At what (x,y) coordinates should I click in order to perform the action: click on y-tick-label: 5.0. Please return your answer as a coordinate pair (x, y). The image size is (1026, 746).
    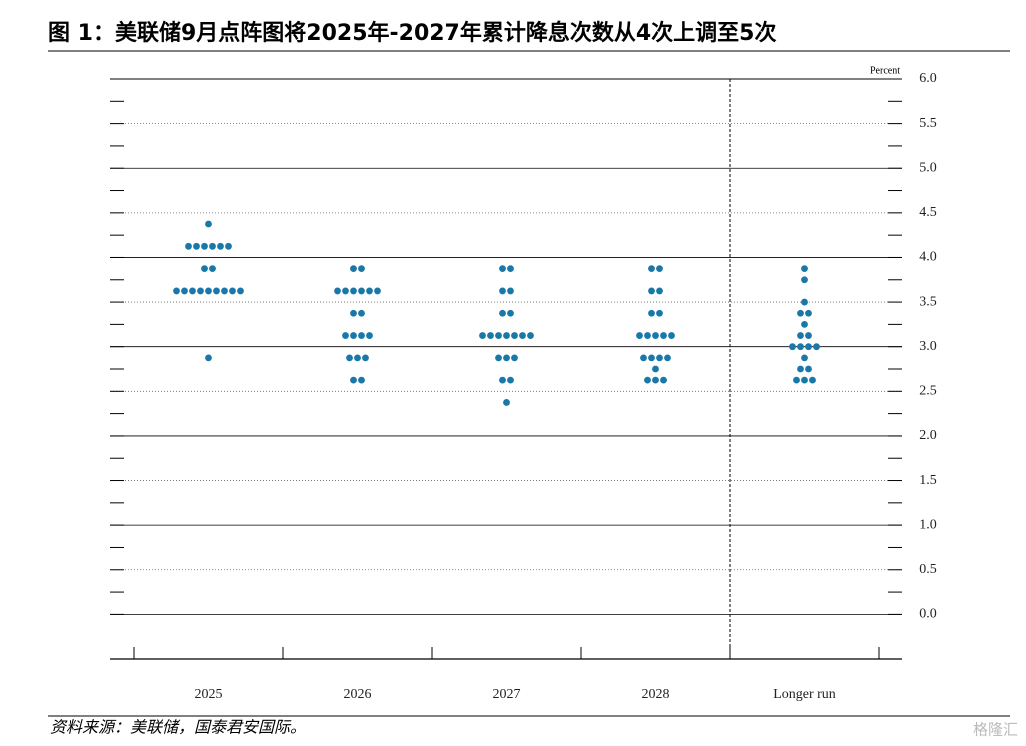
    Looking at the image, I should click on (928, 167).